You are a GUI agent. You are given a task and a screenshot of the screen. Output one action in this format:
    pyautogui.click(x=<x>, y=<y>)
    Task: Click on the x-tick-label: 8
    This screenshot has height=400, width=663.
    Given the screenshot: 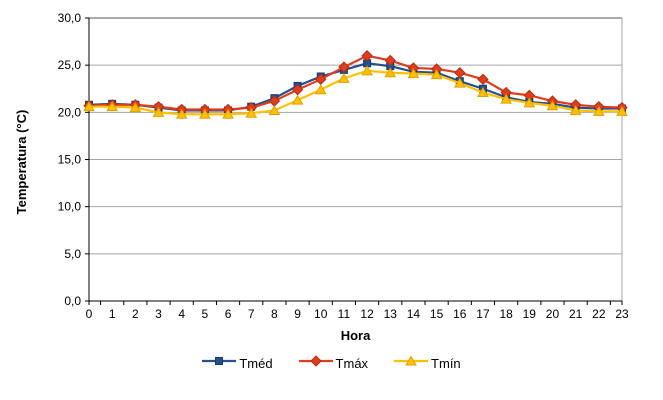 What is the action you would take?
    pyautogui.click(x=274, y=314)
    